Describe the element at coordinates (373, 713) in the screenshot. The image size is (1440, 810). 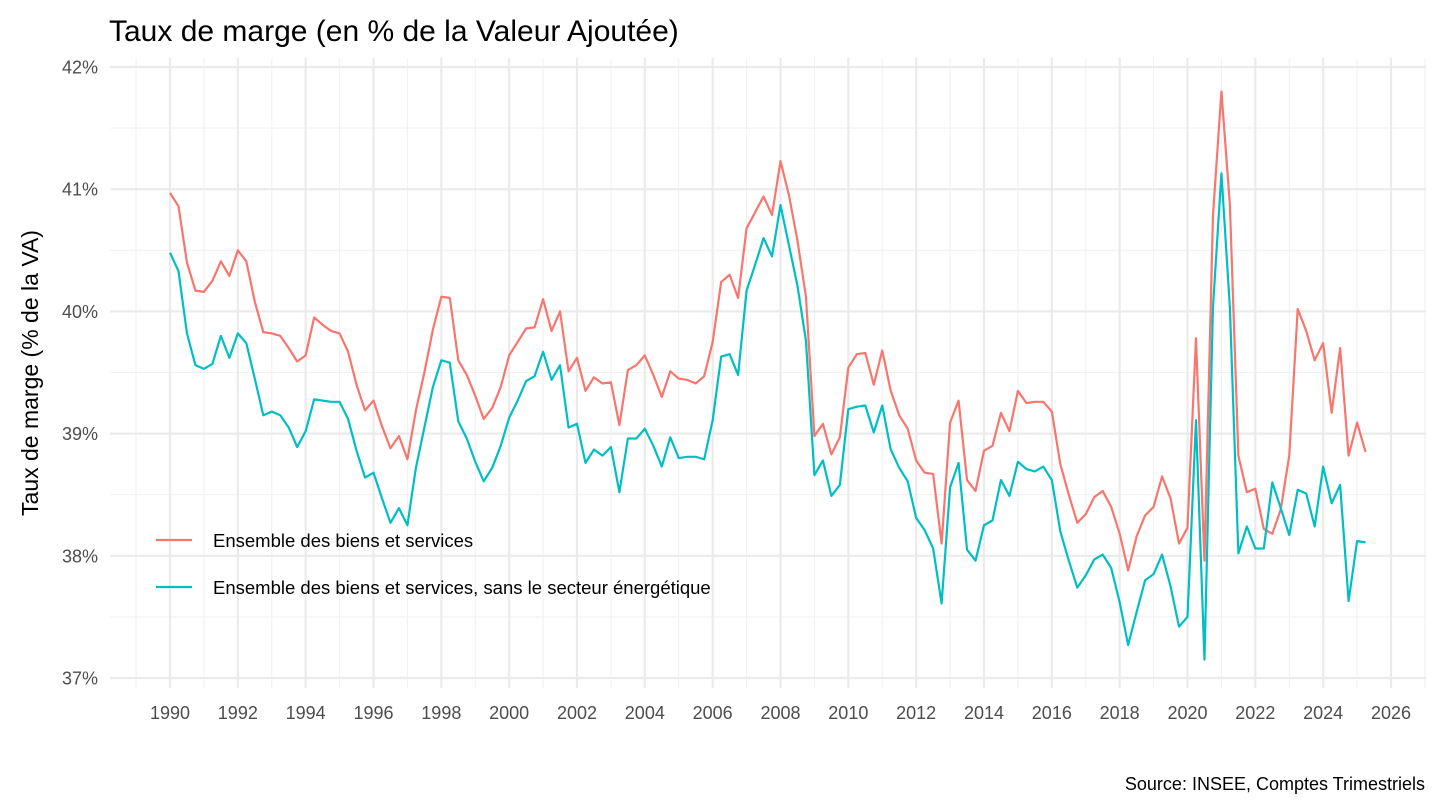
I see `x-tick-label: 1996` at that location.